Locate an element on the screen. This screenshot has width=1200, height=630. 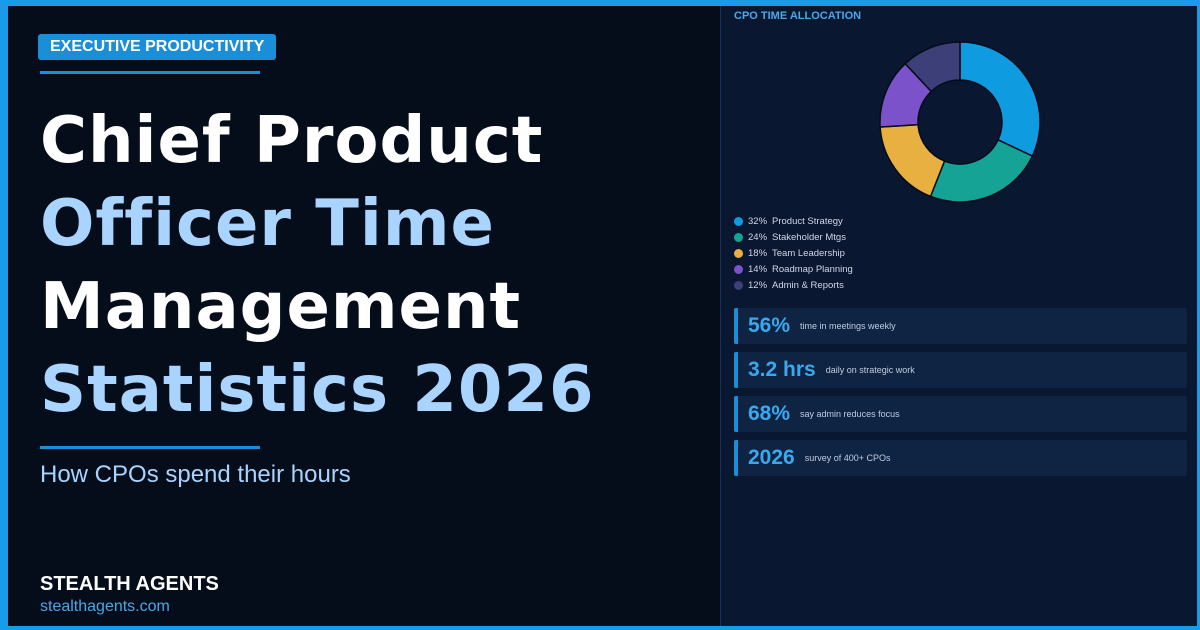
legend-label: Stakeholder Mtgs is located at coordinates (809, 237).